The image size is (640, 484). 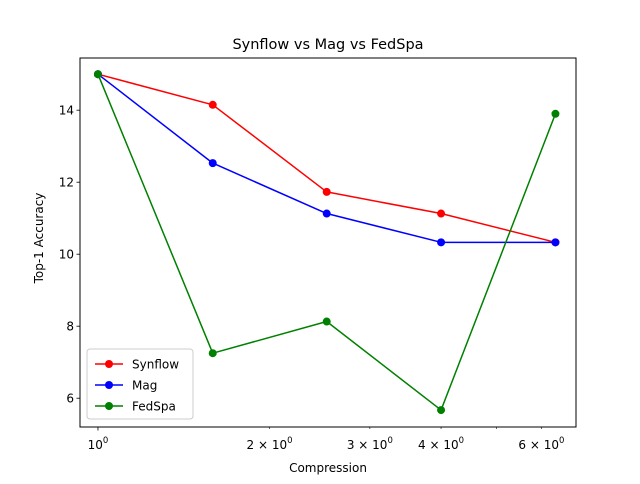 What do you see at coordinates (327, 45) in the screenshot?
I see `chart-title: Synflow vs Mag vs FedSpa` at bounding box center [327, 45].